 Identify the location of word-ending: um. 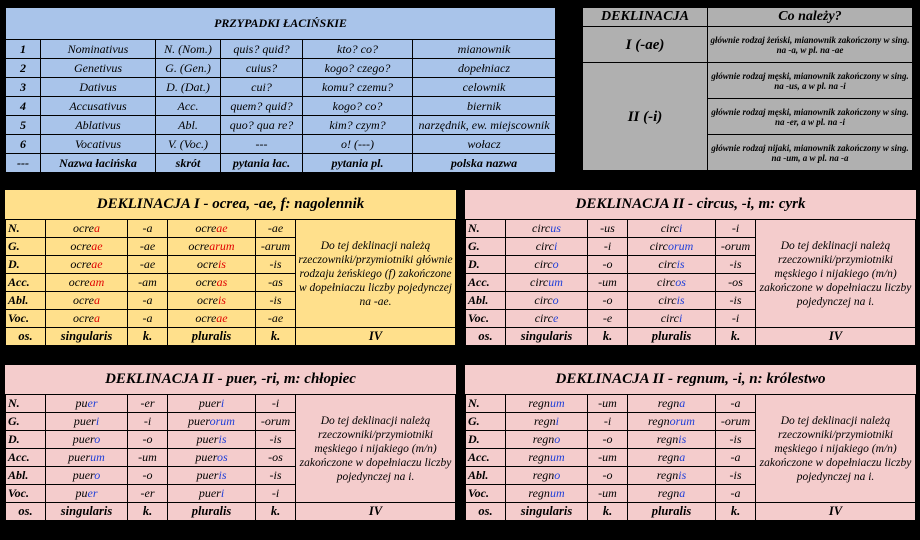
(557, 457).